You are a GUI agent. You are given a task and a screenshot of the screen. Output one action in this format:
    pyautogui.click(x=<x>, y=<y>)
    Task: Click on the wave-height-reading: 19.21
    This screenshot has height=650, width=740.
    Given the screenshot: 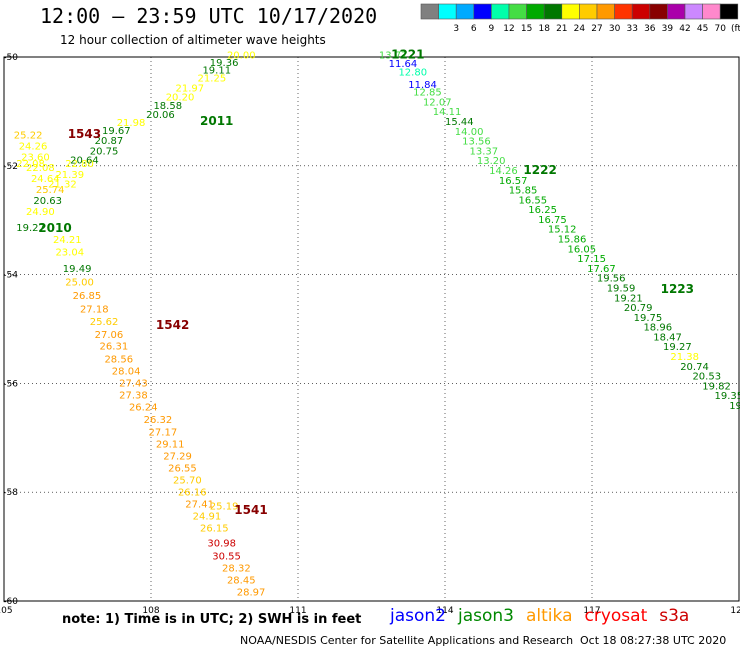 What is the action you would take?
    pyautogui.click(x=628, y=298)
    